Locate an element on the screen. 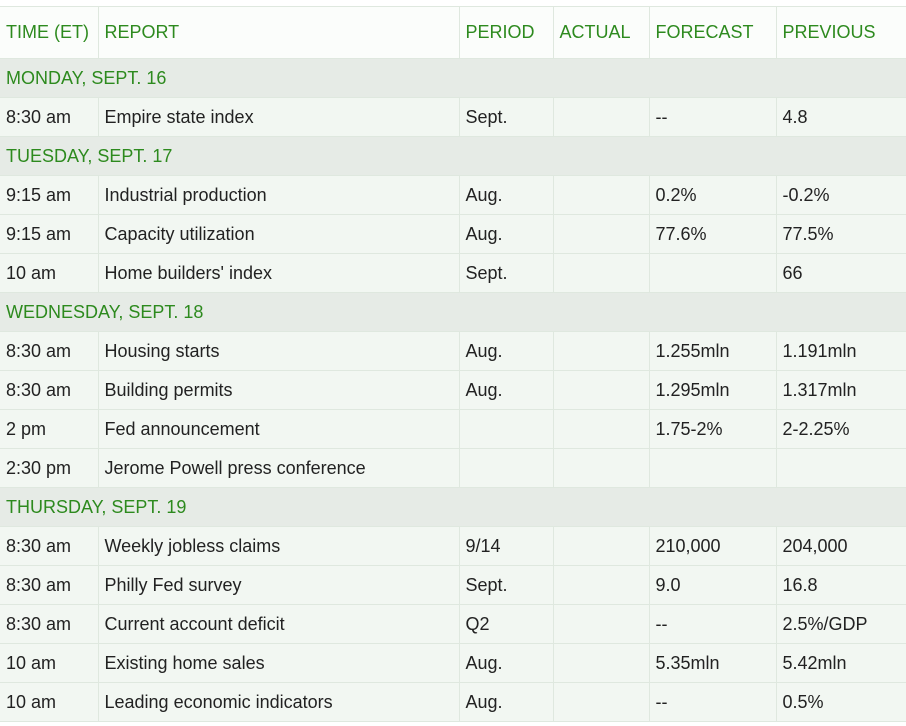 This screenshot has width=906, height=726. cell-time: 2 pm is located at coordinates (49, 429).